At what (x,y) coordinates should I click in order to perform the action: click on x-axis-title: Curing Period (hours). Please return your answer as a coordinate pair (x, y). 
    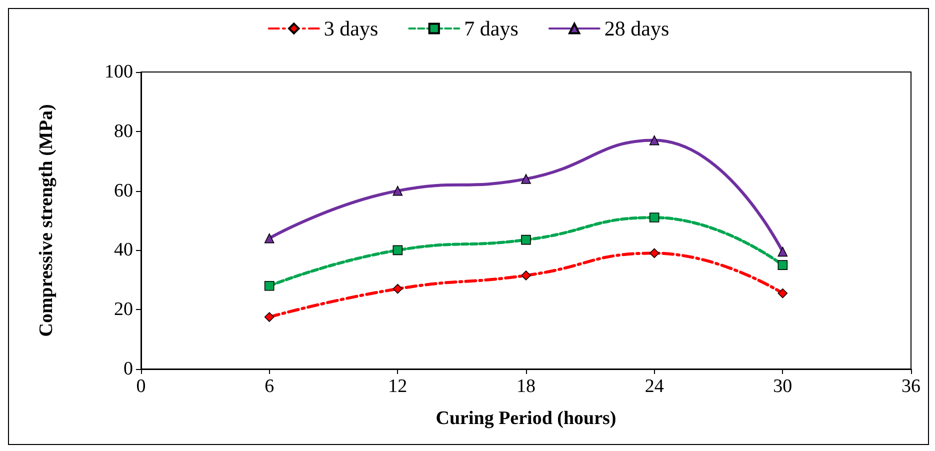
    Looking at the image, I should click on (526, 418).